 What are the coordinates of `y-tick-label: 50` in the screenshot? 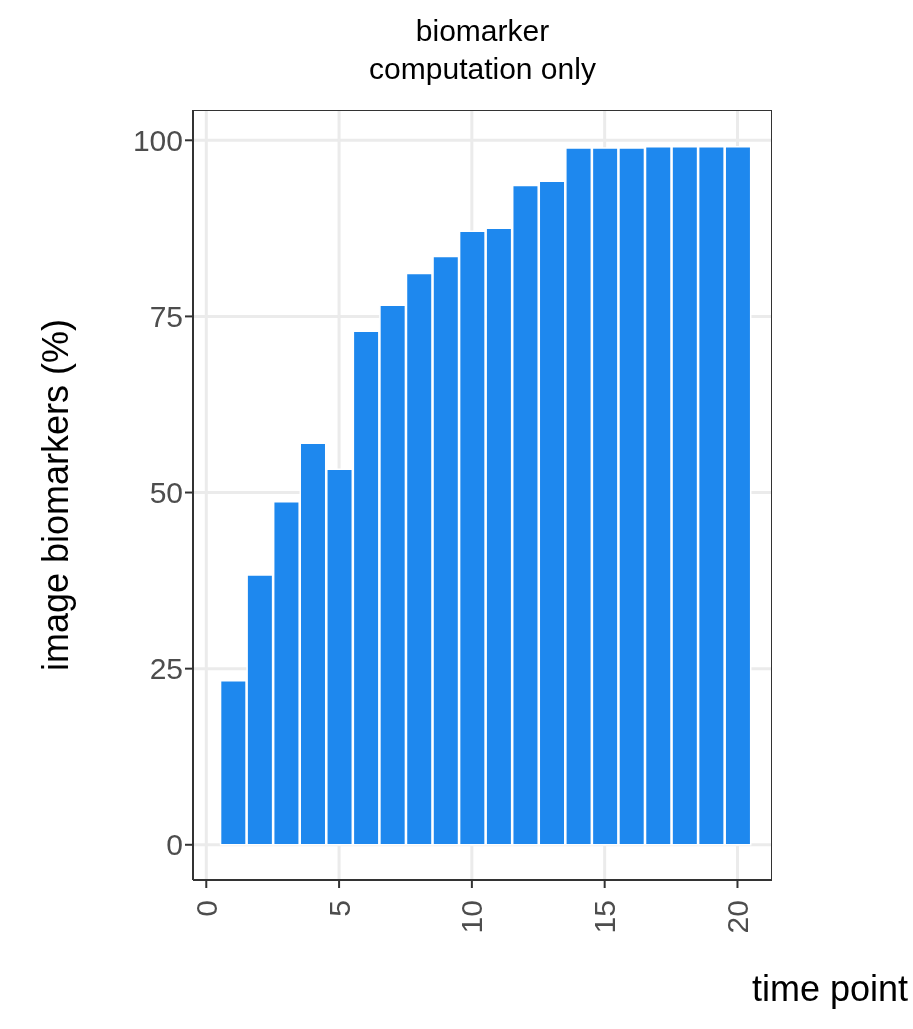 It's located at (166, 493).